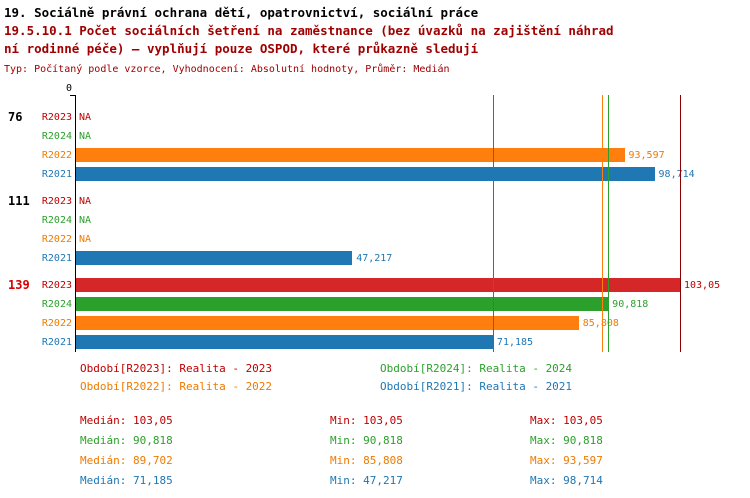  I want to click on stats-row-r2022: Medián: 89,702 Min: 85,808 Max: 93,597, so click(375, 461).